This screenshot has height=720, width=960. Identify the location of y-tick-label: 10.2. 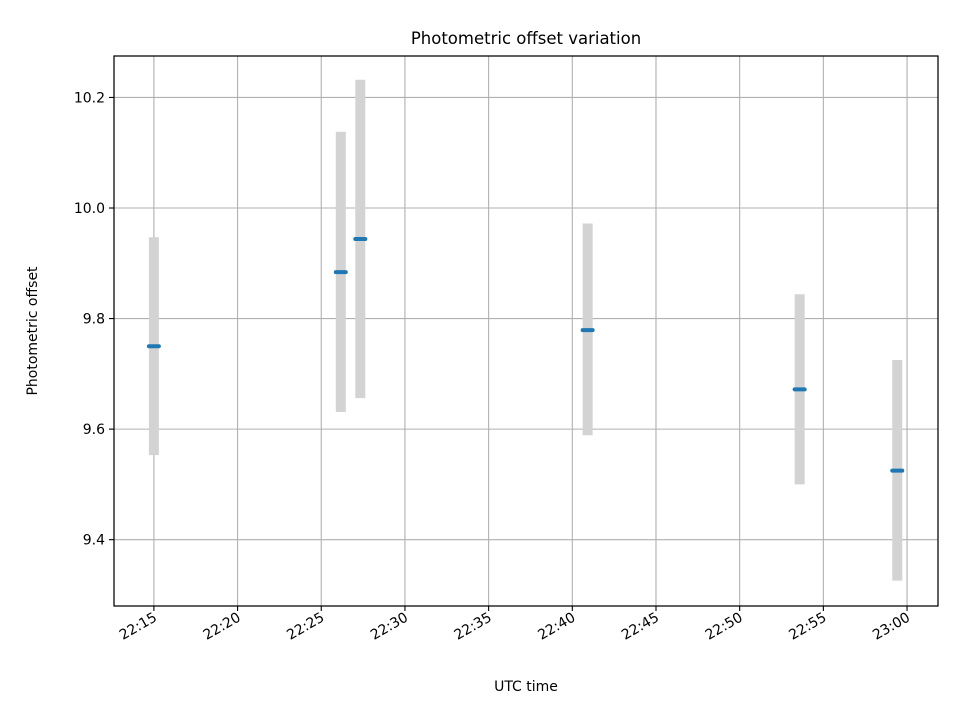
(89, 98).